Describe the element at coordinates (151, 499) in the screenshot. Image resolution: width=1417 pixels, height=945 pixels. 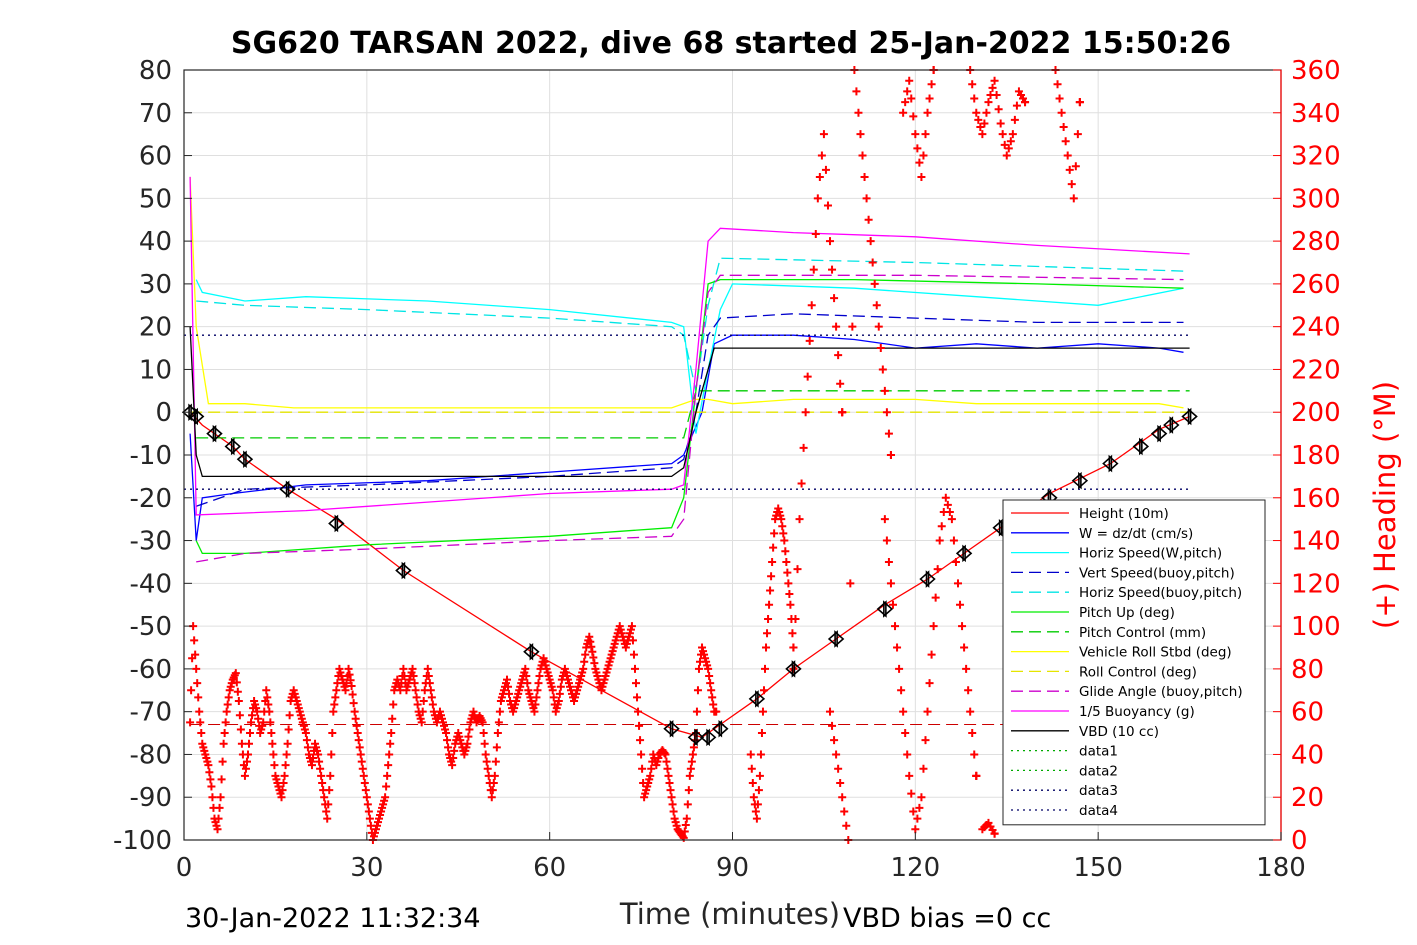
I see `left-y-tick-label: -20` at that location.